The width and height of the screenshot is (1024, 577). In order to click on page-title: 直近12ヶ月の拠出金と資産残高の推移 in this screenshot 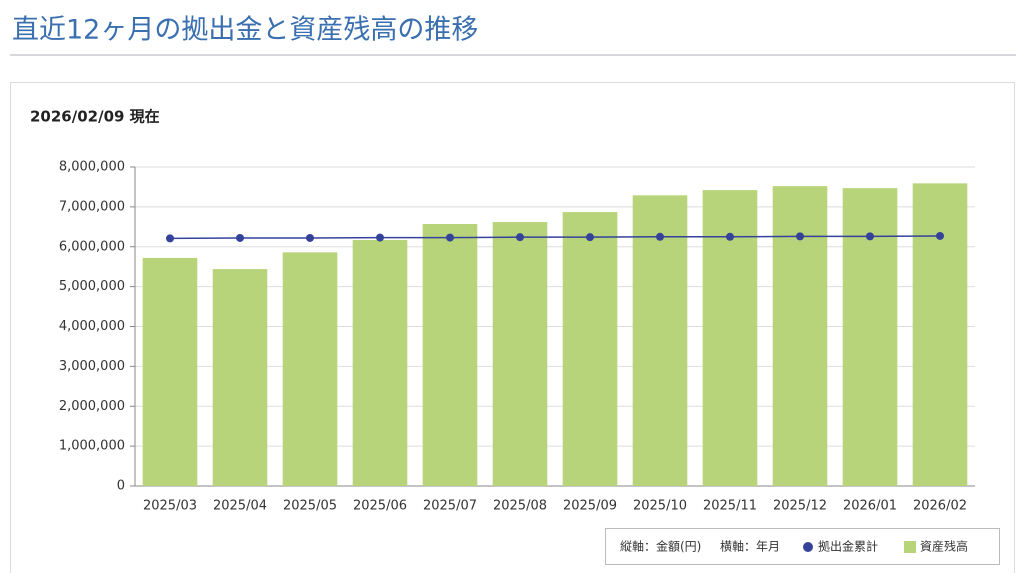, I will do `click(245, 30)`.